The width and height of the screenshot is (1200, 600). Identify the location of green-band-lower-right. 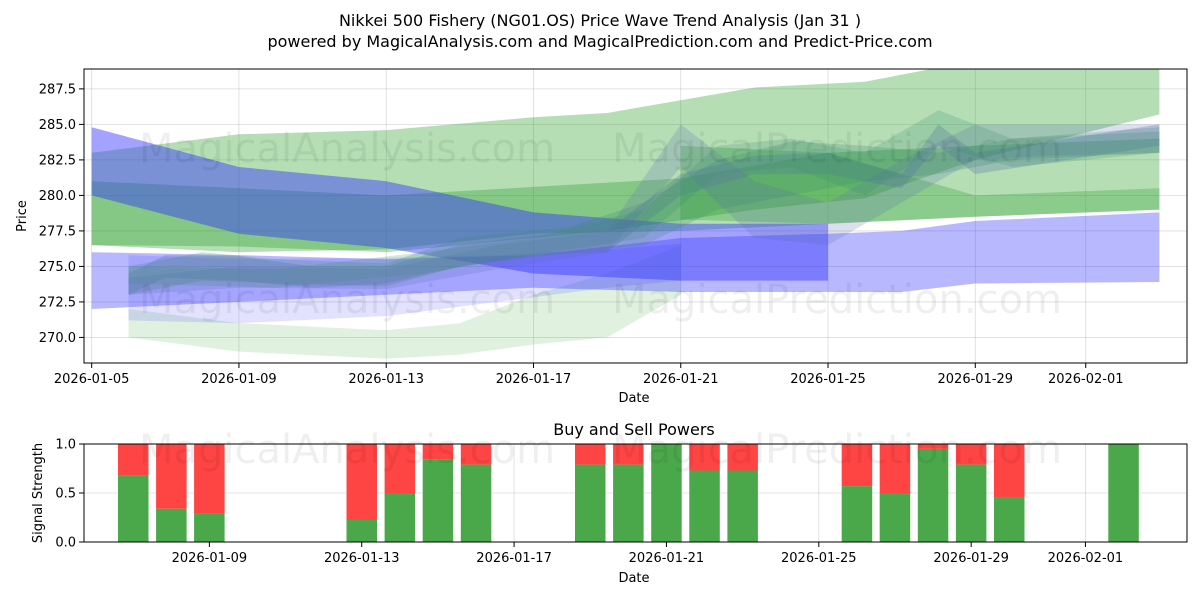
(920, 184).